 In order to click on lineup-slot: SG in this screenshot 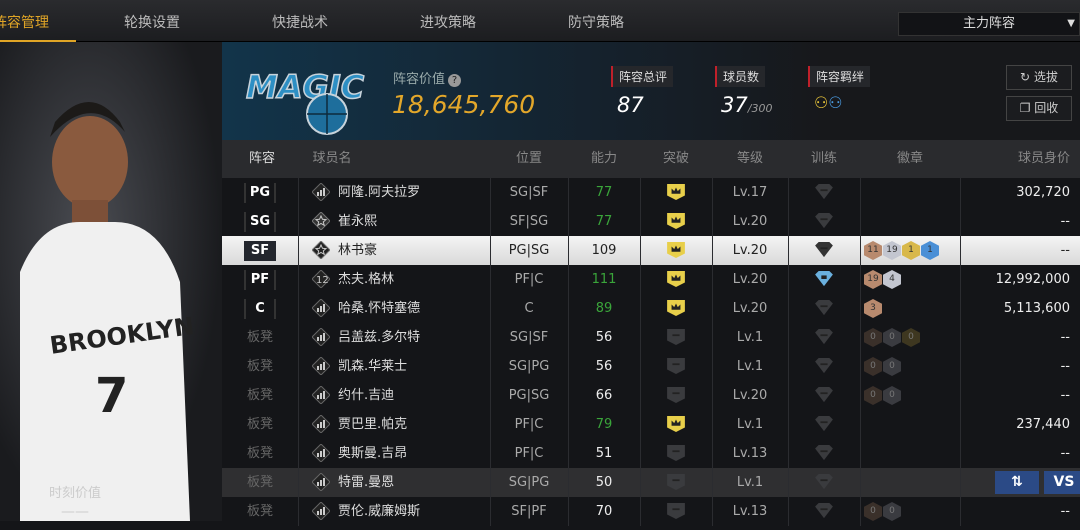, I will do `click(260, 221)`.